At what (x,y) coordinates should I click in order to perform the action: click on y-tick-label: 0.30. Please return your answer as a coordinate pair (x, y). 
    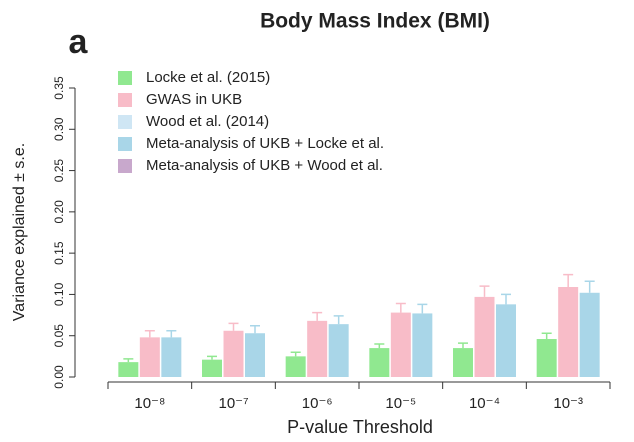
    Looking at the image, I should click on (59, 129).